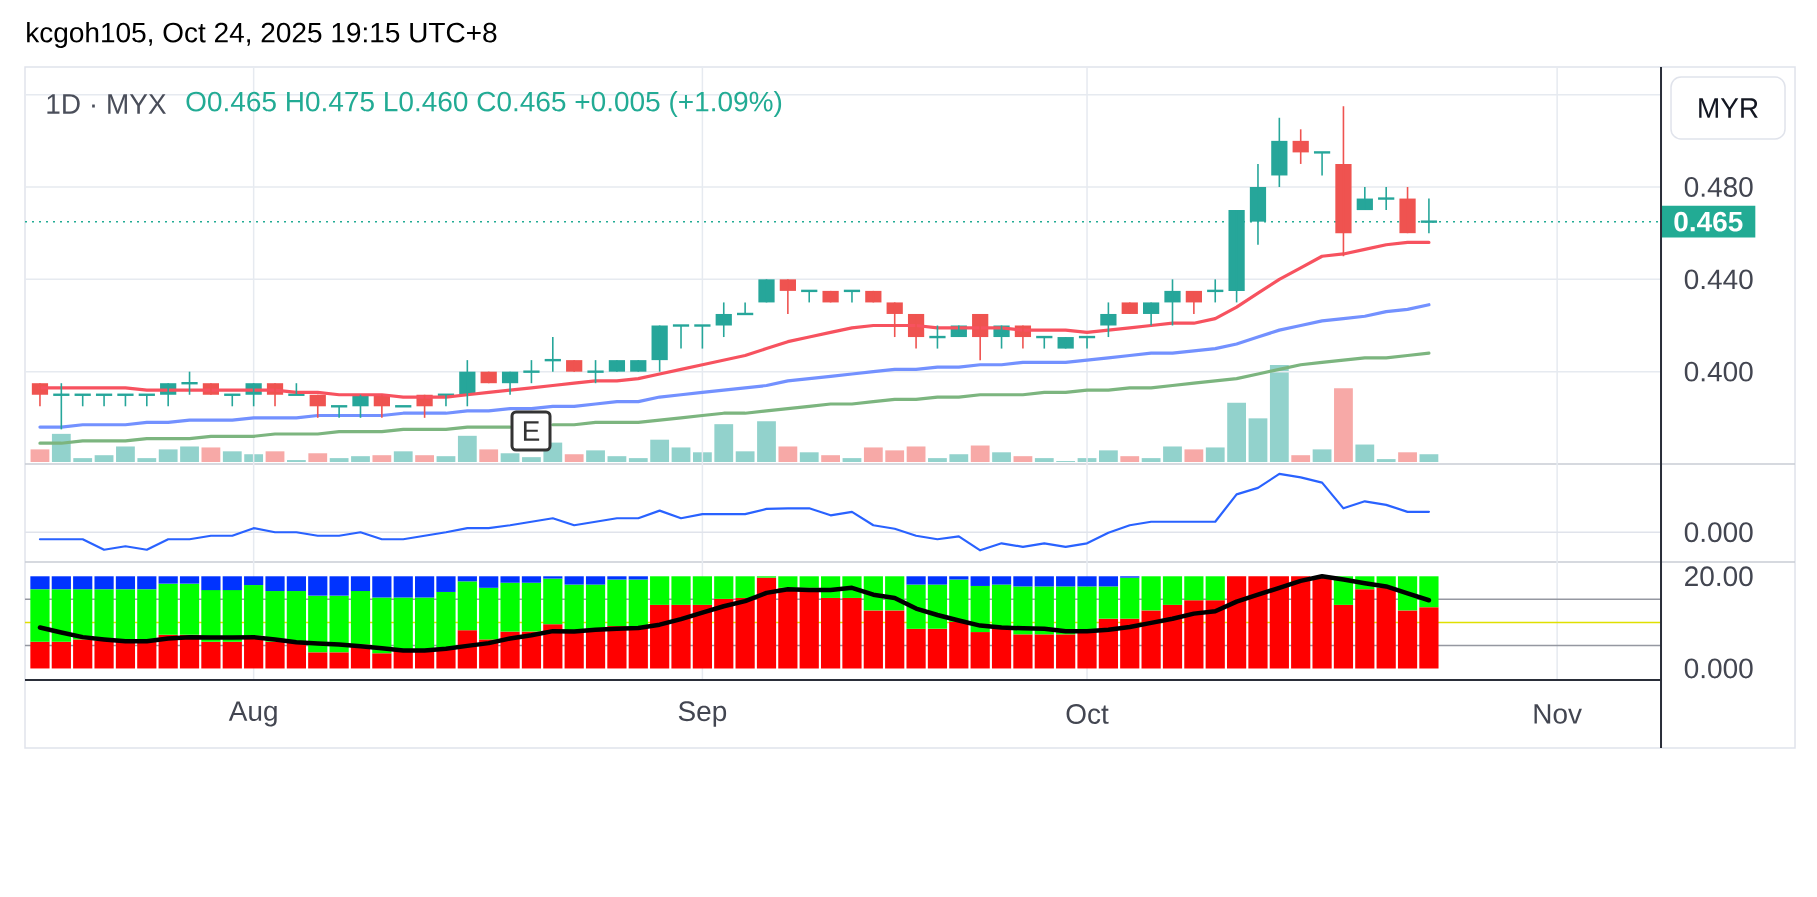 The width and height of the screenshot is (1817, 897). What do you see at coordinates (262, 35) in the screenshot?
I see `text: kcgoh105, Oct 24, 2025 19:15 UTC+8` at bounding box center [262, 35].